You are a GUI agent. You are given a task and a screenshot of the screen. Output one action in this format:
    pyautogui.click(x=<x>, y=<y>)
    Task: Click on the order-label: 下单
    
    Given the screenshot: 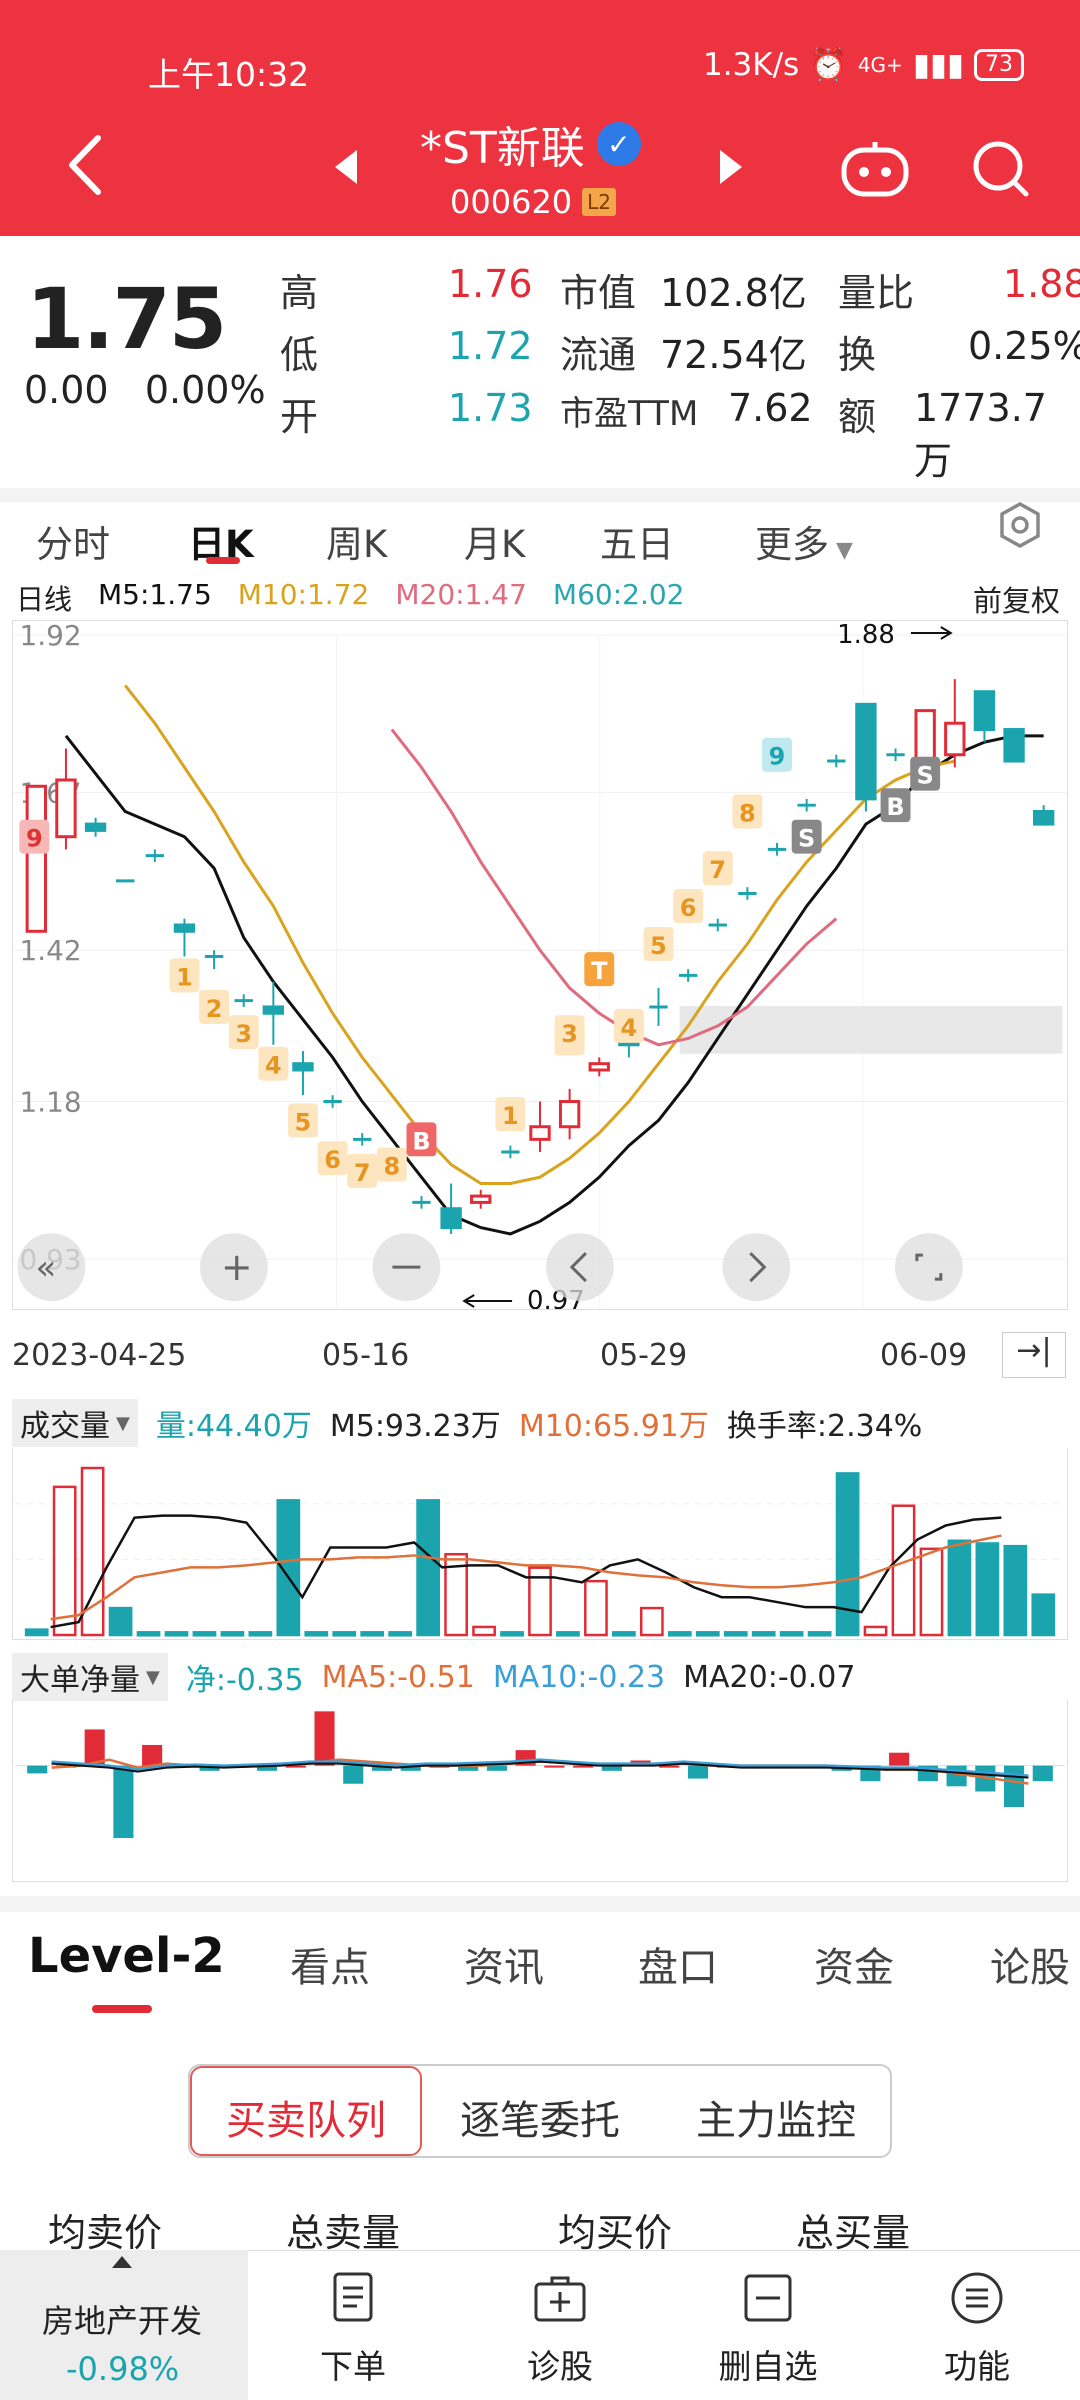 What is the action you would take?
    pyautogui.click(x=353, y=2366)
    